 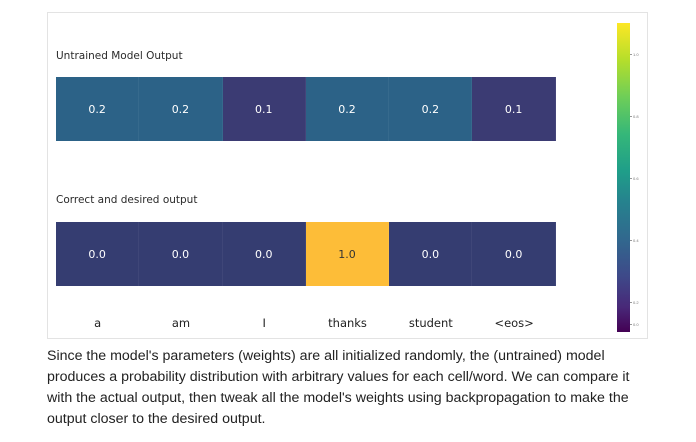 I want to click on untrained-cell-i: 0.1, so click(x=264, y=109).